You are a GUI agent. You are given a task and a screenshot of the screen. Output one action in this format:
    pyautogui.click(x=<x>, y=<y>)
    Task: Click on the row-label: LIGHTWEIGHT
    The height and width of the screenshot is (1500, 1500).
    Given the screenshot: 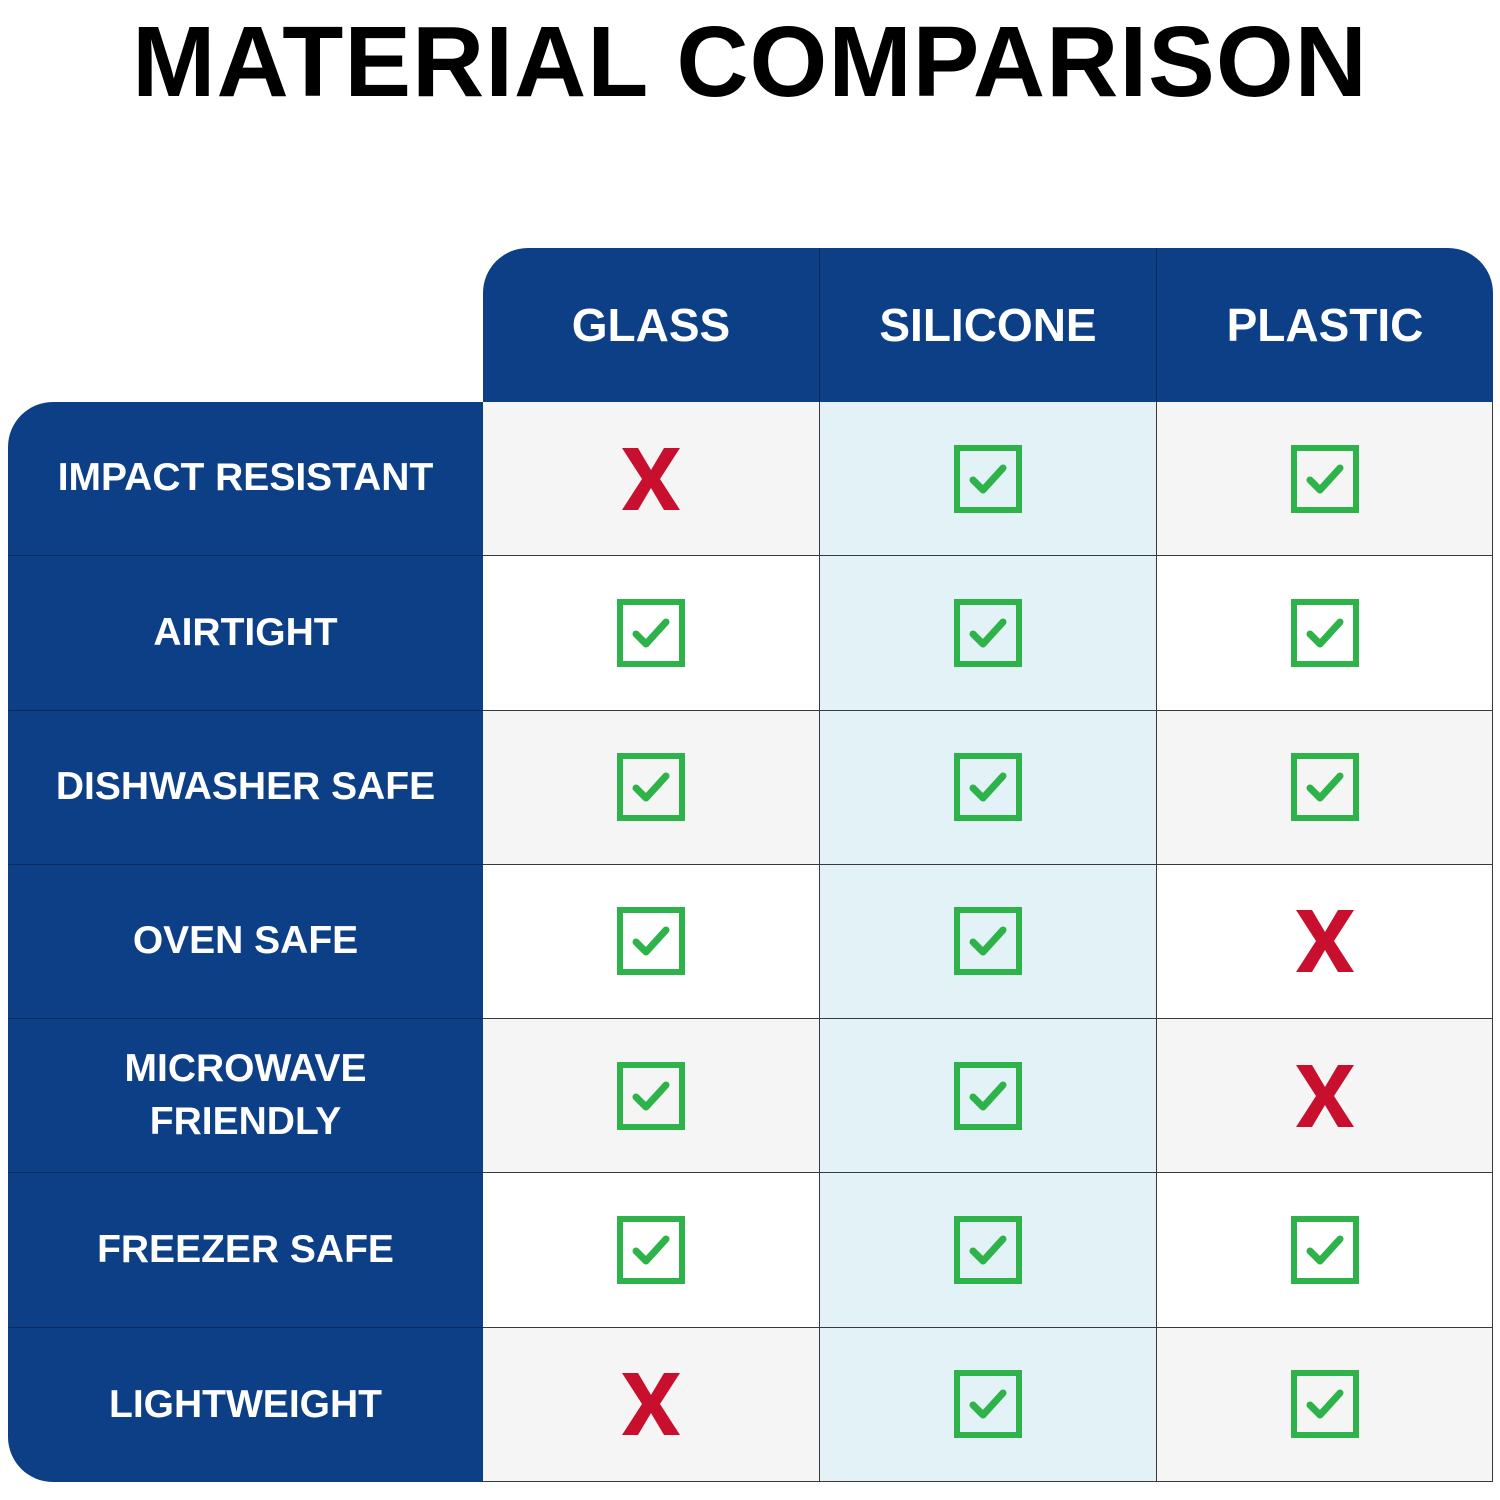 What is the action you would take?
    pyautogui.click(x=245, y=1404)
    